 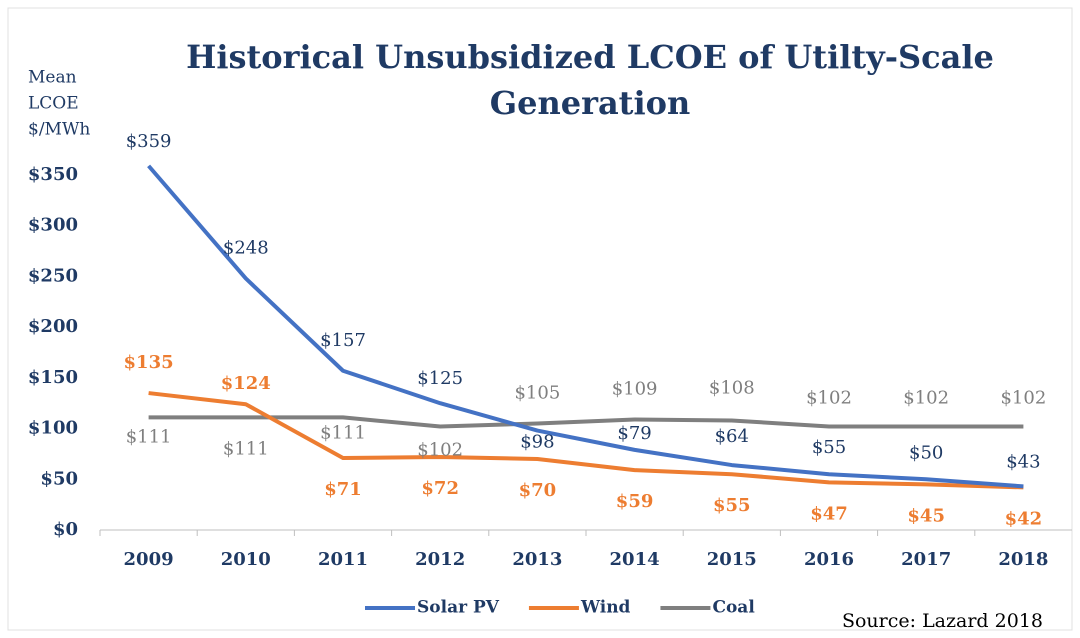 I want to click on data-label: $50, so click(x=926, y=452).